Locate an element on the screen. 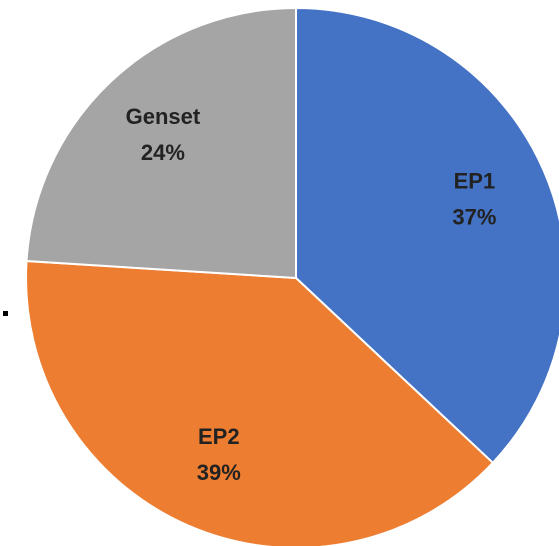 This screenshot has height=546, width=559. marker is located at coordinates (5, 313).